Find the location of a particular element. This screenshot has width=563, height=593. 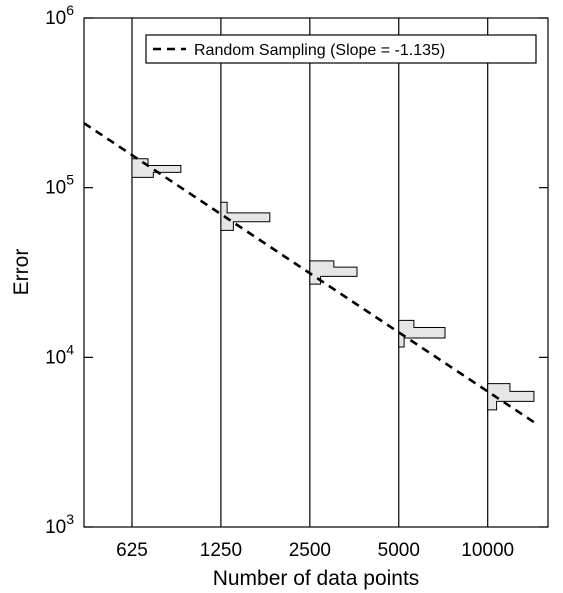

y-tick-label: 10⁶ is located at coordinates (59, 15).